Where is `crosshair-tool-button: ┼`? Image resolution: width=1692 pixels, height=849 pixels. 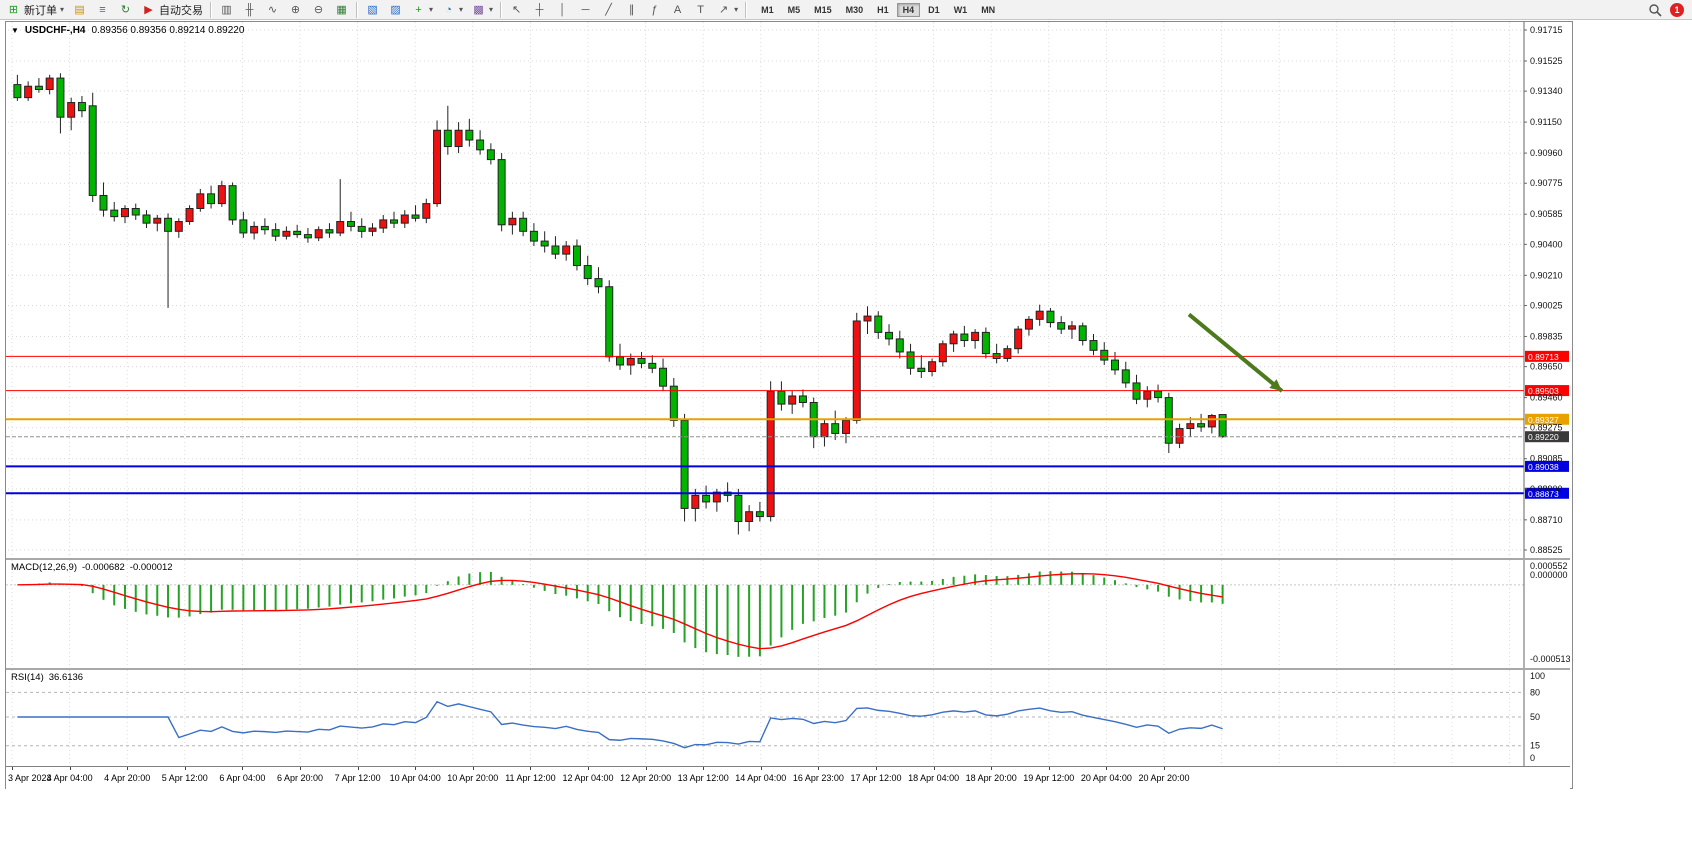
crosshair-tool-button: ┼ is located at coordinates (539, 10).